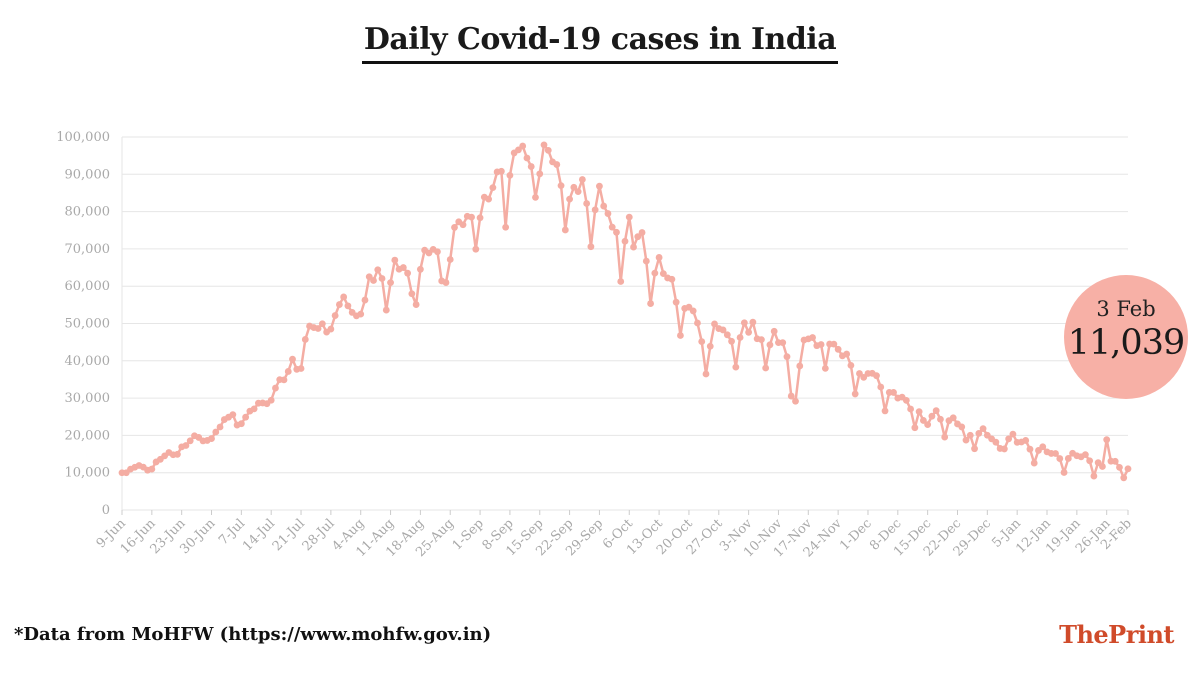  I want to click on latest-value-callout: 3 Feb 11,039, so click(1126, 337).